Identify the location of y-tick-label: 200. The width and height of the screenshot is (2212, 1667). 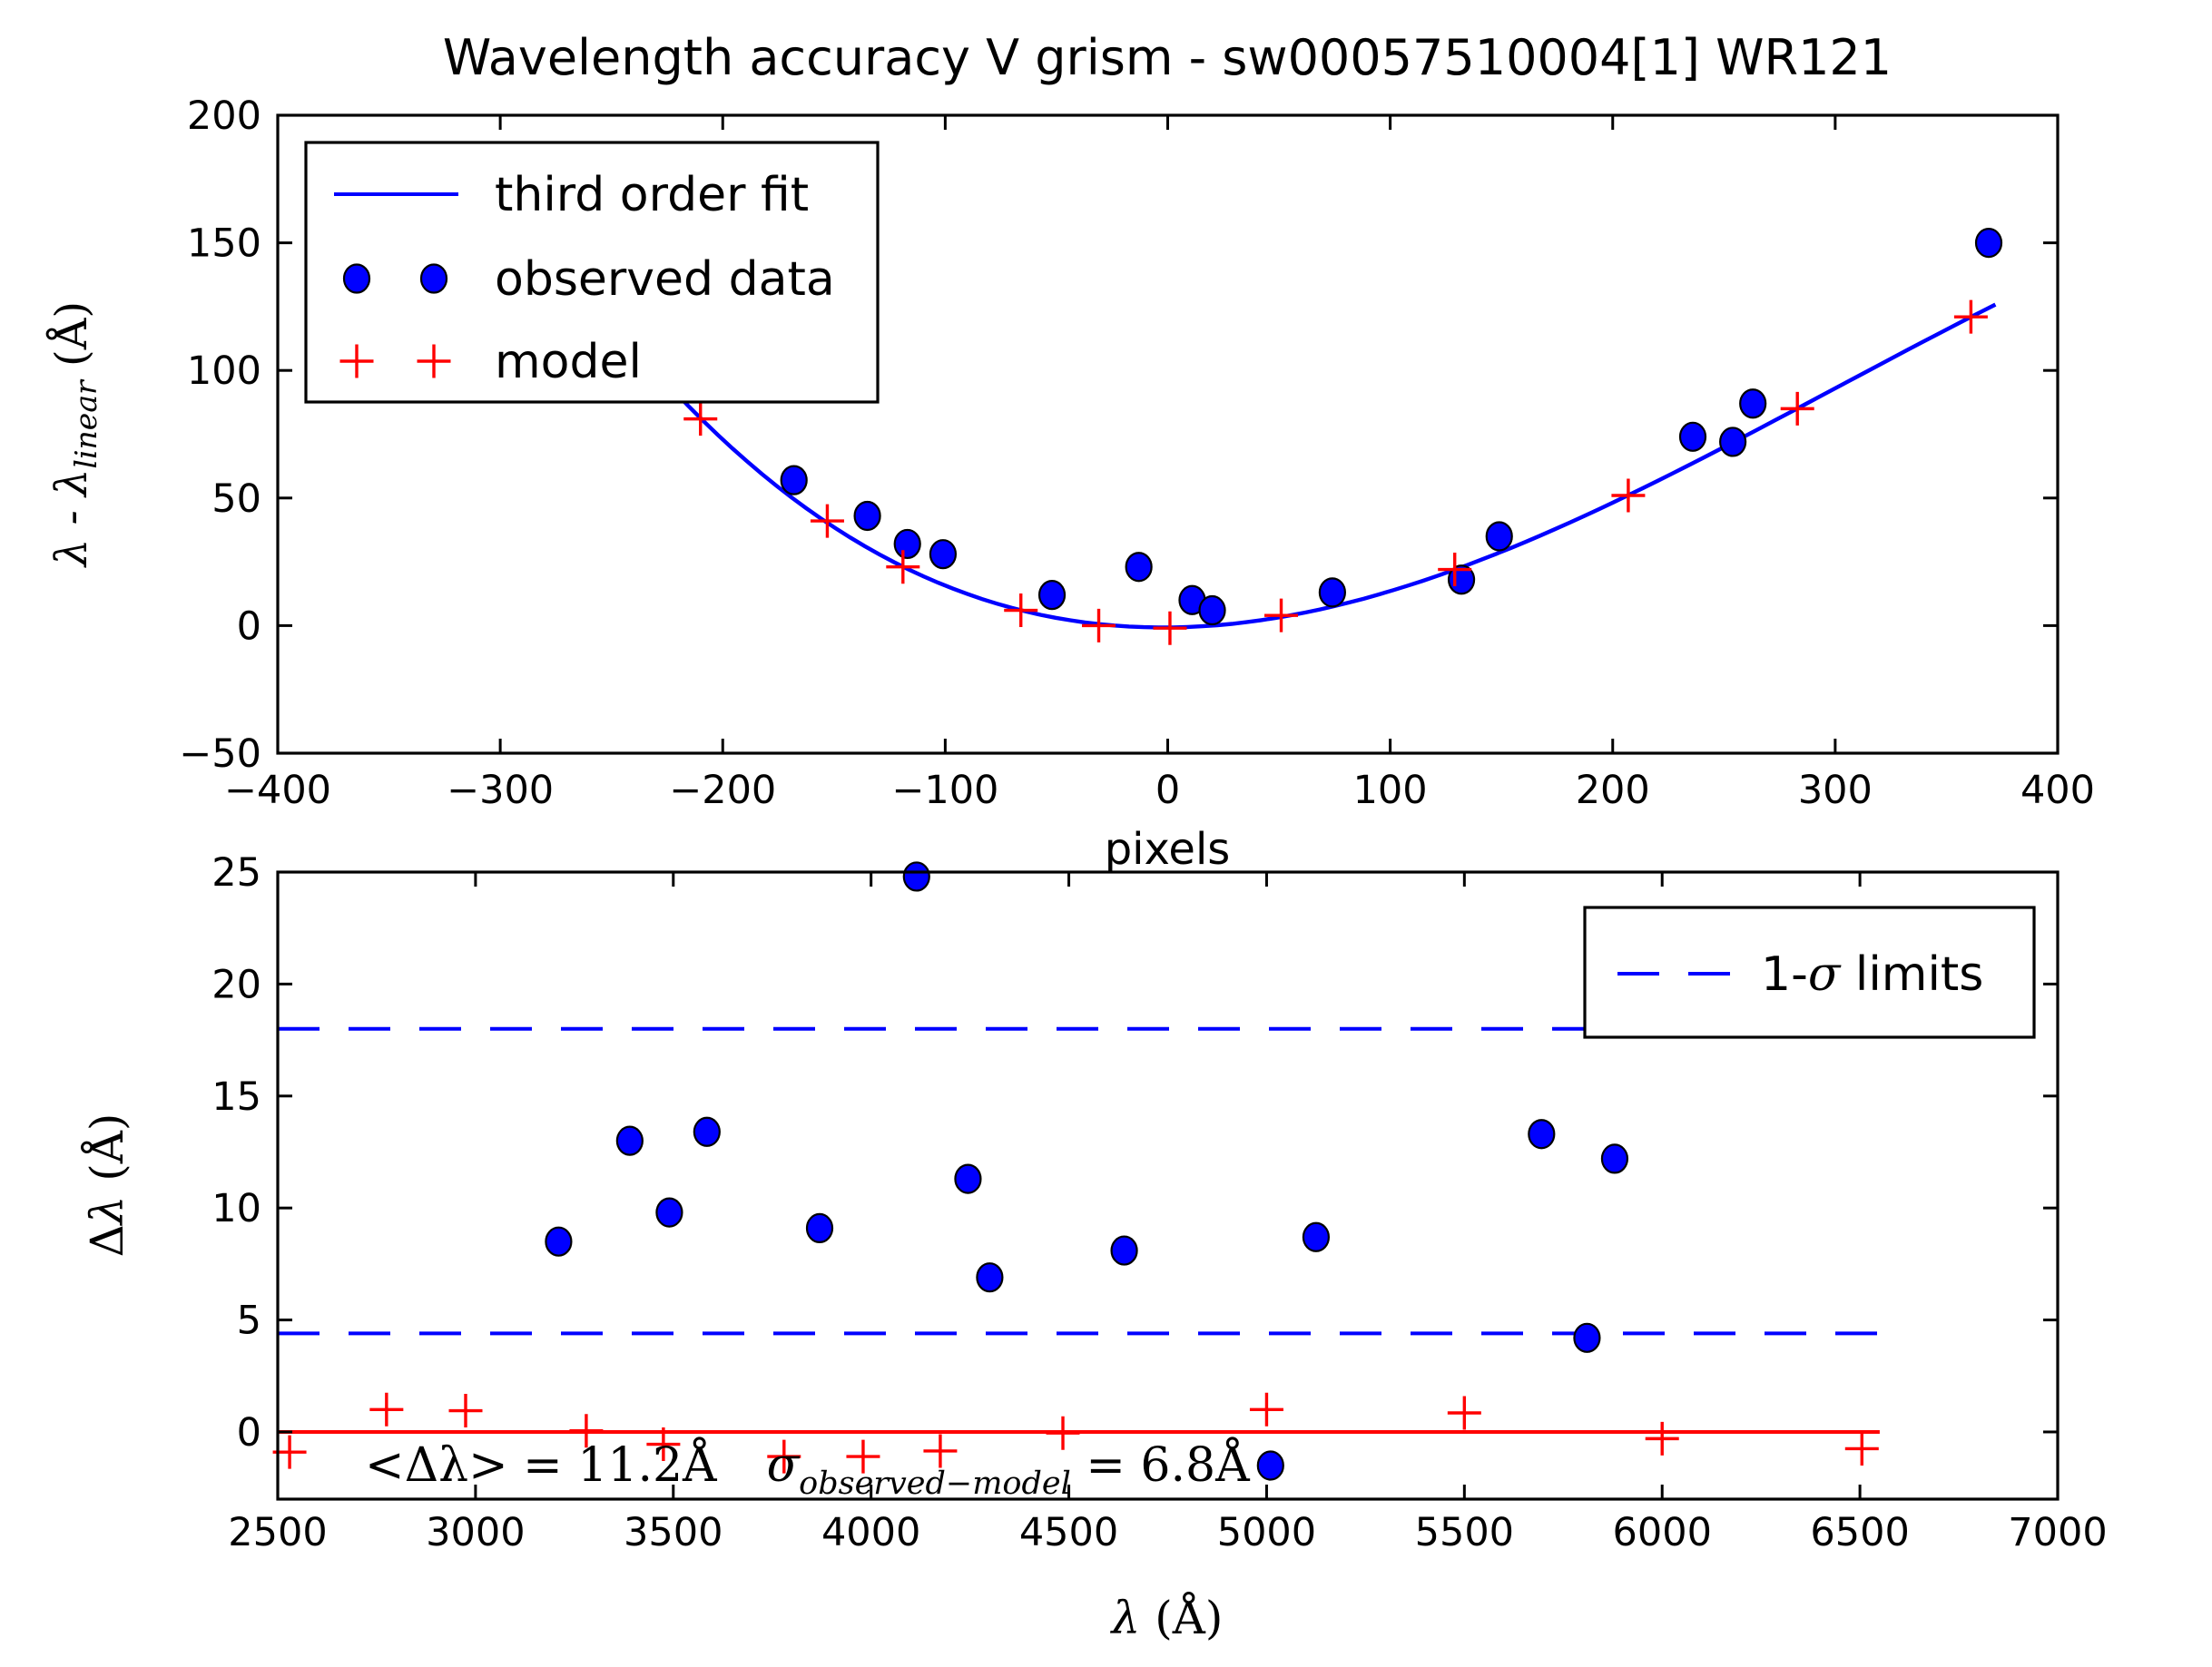
(224, 116).